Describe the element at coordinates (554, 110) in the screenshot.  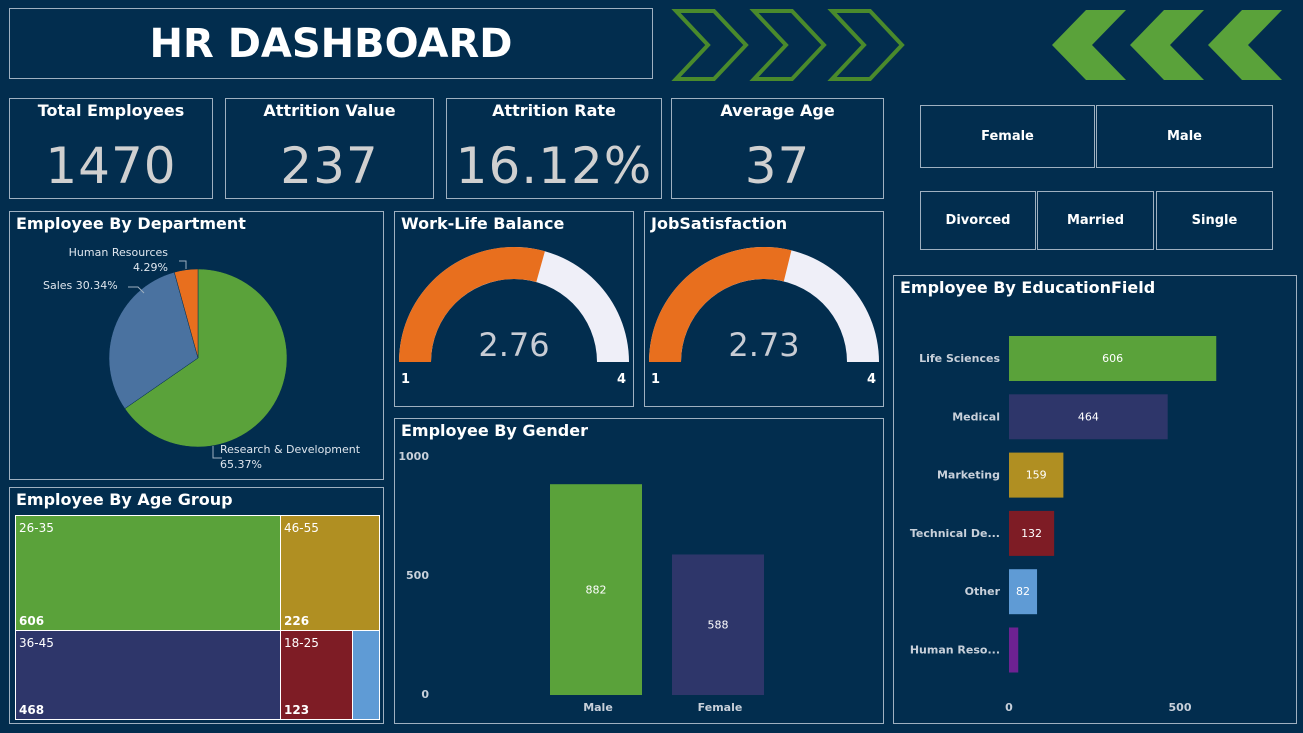
I see `kpi-label: Attrition Rate` at that location.